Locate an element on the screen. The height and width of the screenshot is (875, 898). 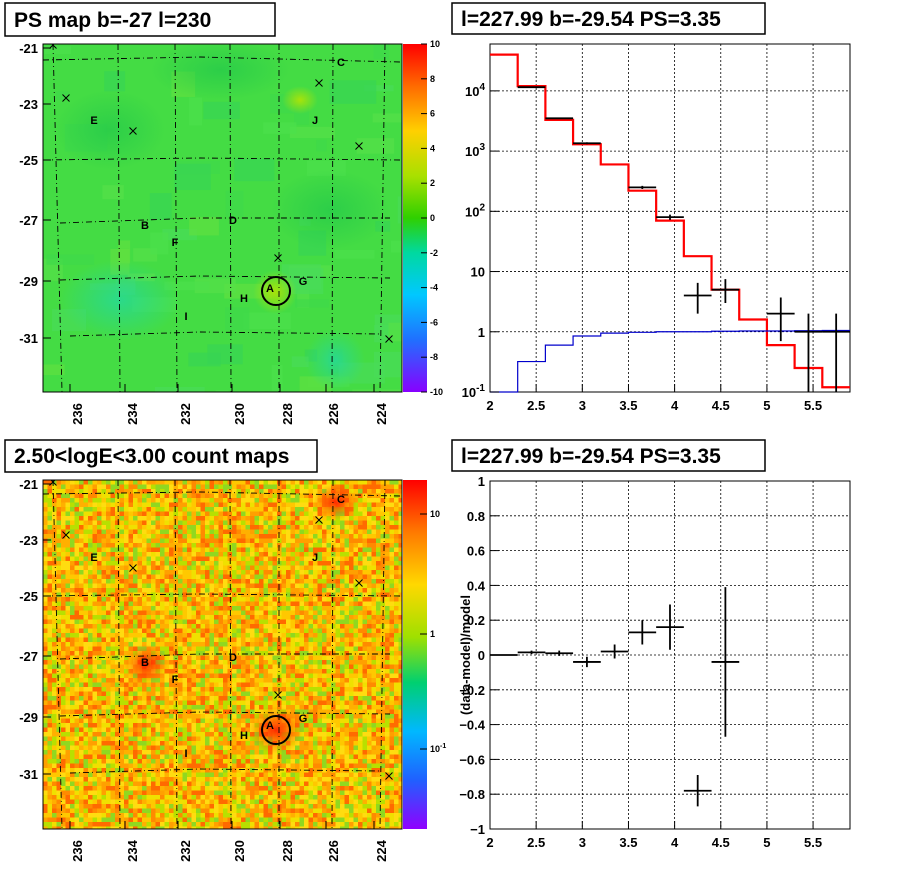
map-x-tick-label: 230 is located at coordinates (239, 414).